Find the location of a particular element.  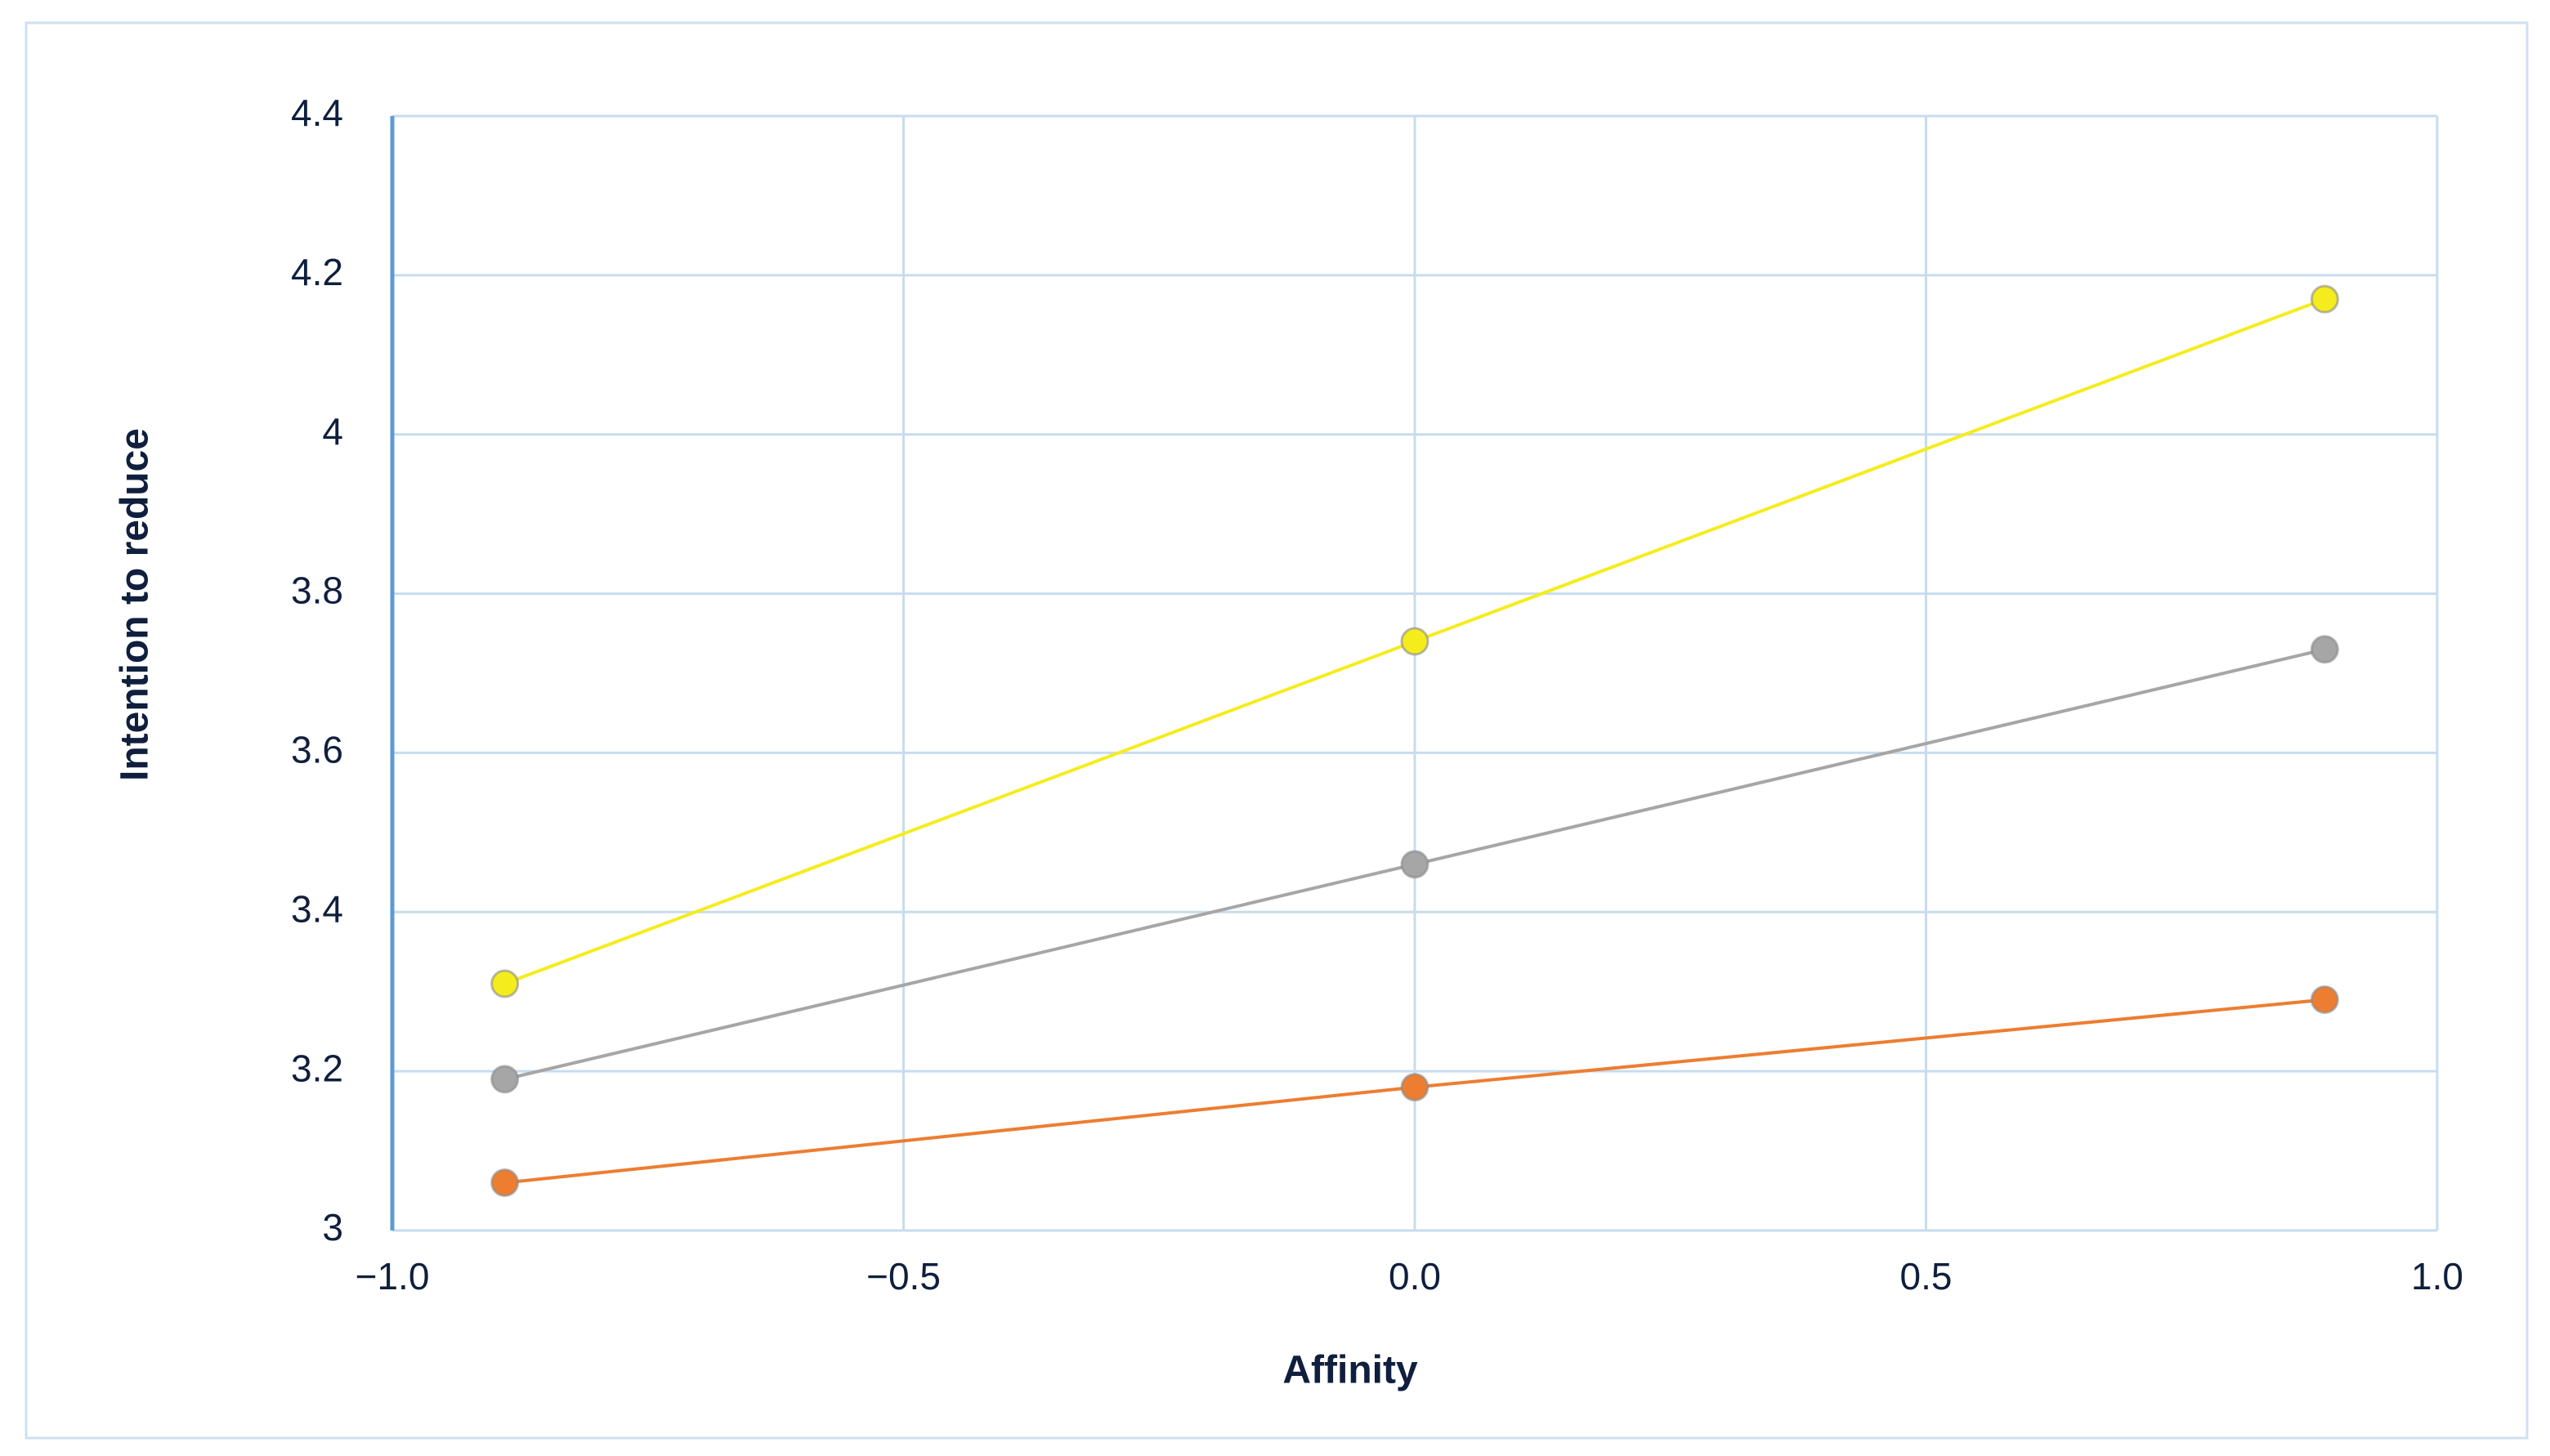

y-tick-label: 3.4 is located at coordinates (317, 908).